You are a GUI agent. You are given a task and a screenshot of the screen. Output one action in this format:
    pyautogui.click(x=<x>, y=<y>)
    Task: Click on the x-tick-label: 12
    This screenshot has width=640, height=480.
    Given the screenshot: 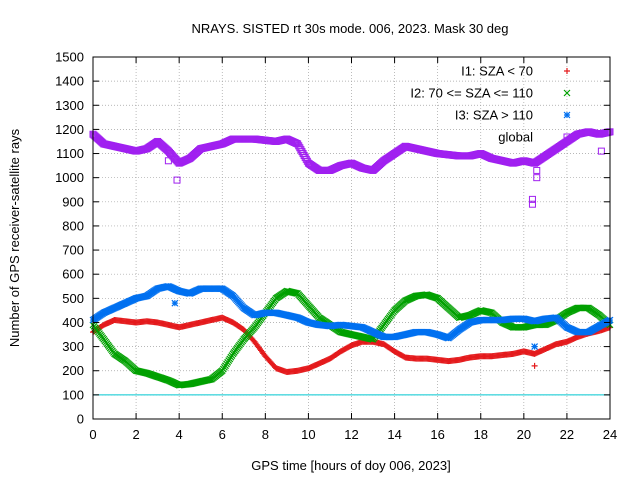 What is the action you would take?
    pyautogui.click(x=351, y=434)
    